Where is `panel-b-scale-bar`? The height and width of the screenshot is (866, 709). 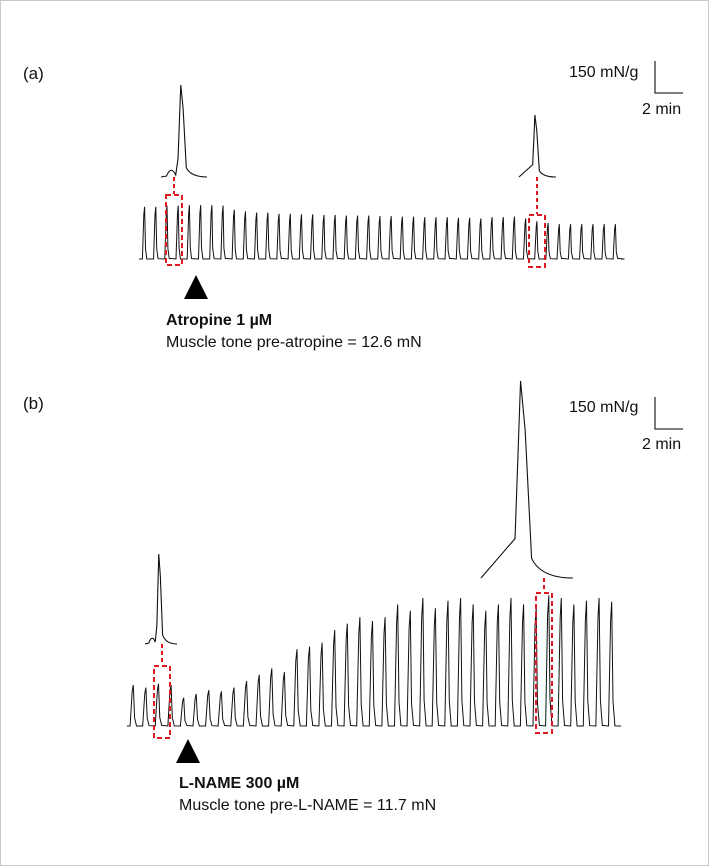 panel-b-scale-bar is located at coordinates (668, 413).